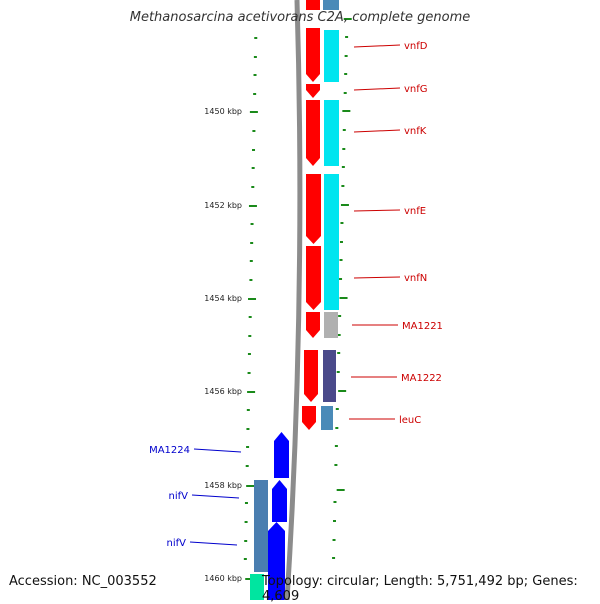 The image size is (600, 604). What do you see at coordinates (415, 211) in the screenshot?
I see `gene-label: vnfE` at bounding box center [415, 211].